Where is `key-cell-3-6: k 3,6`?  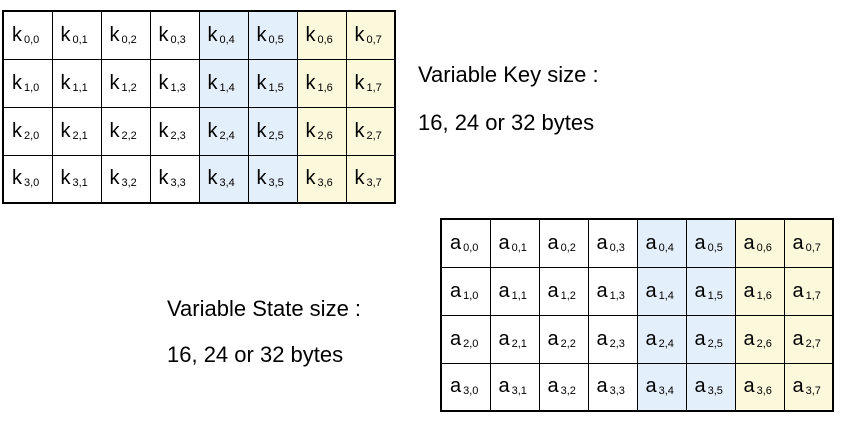
key-cell-3-6: k 3,6 is located at coordinates (321, 179).